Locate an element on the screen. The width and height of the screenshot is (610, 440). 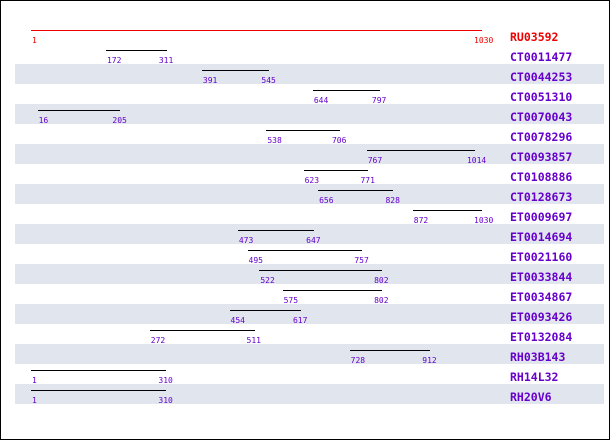
end-position: 647 is located at coordinates (313, 240).